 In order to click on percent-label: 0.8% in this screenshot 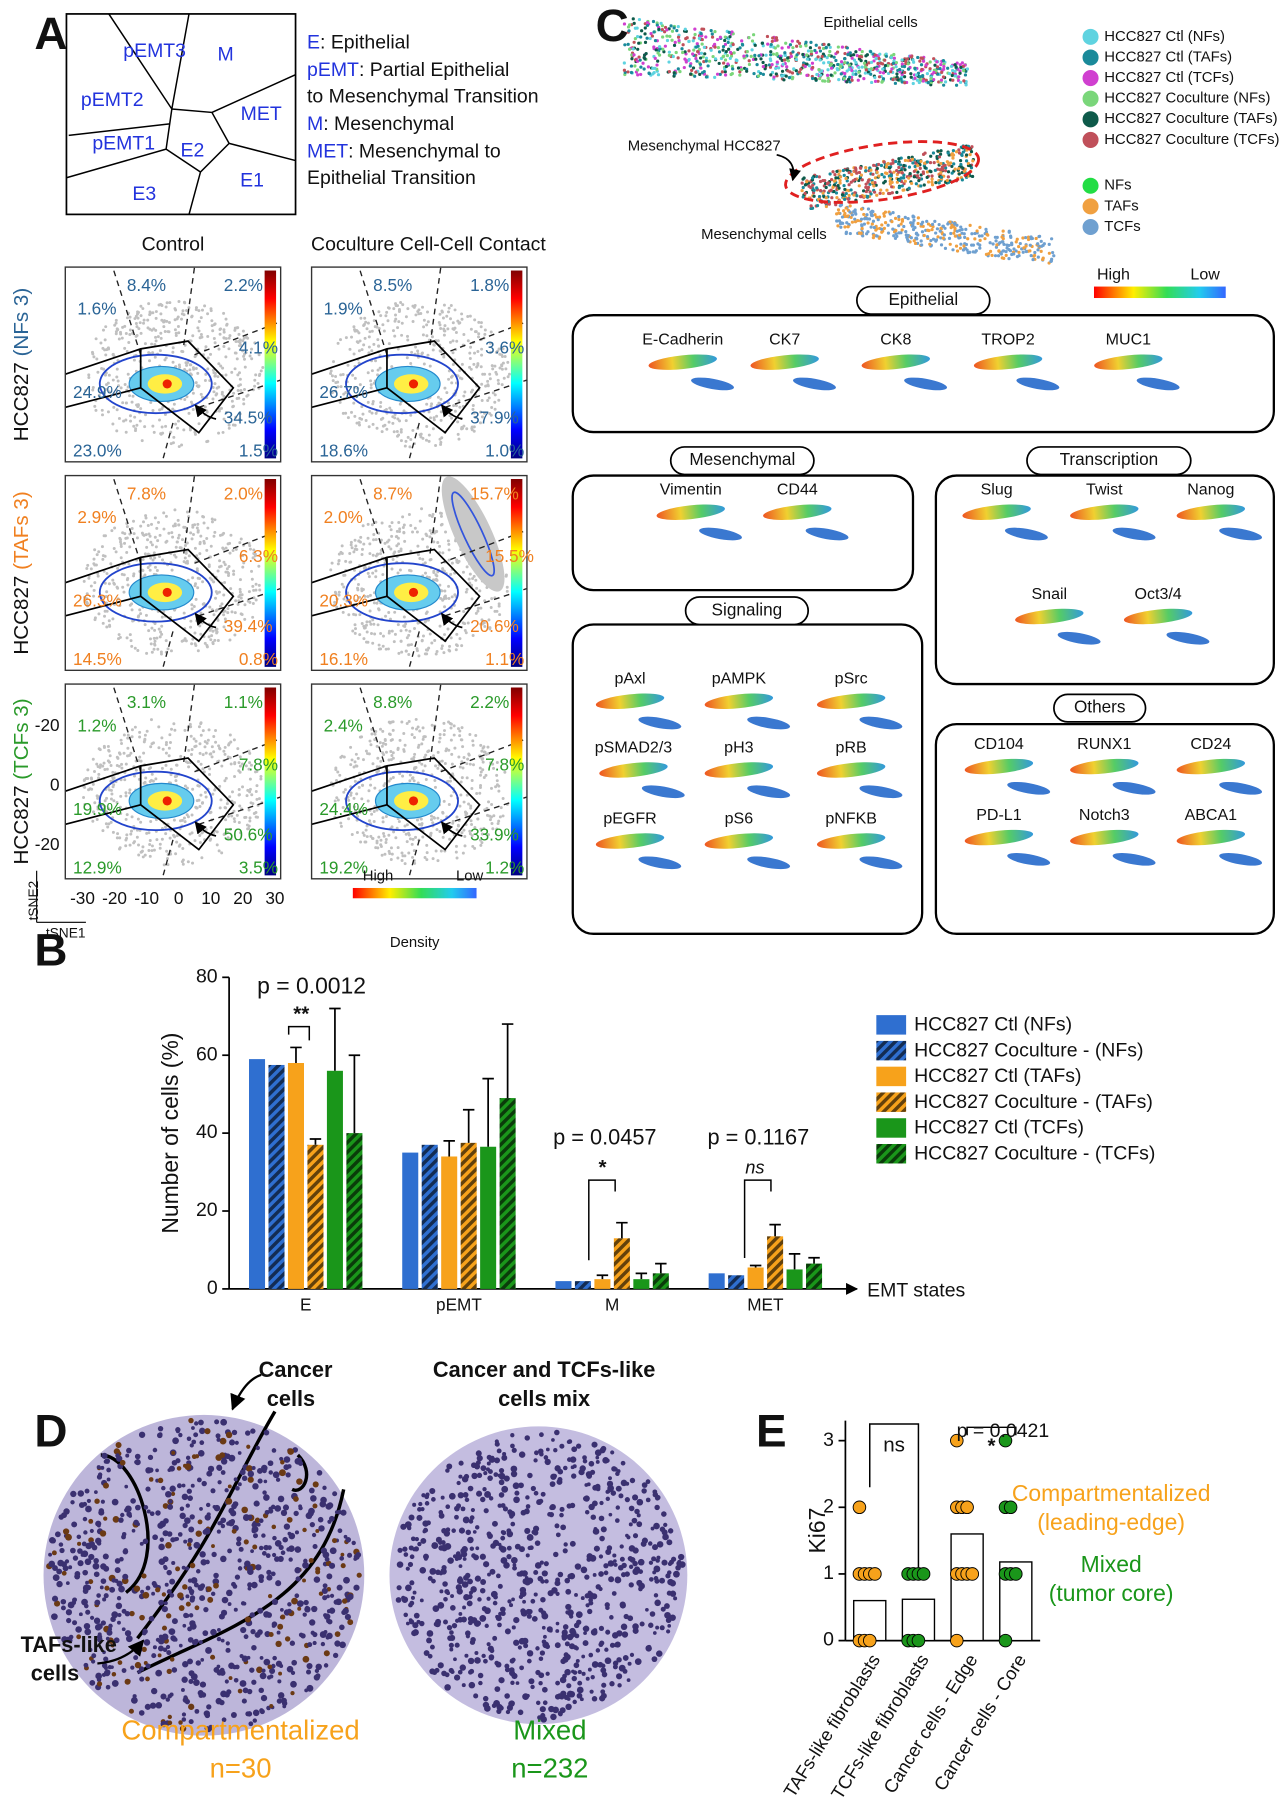, I will do `click(258, 659)`.